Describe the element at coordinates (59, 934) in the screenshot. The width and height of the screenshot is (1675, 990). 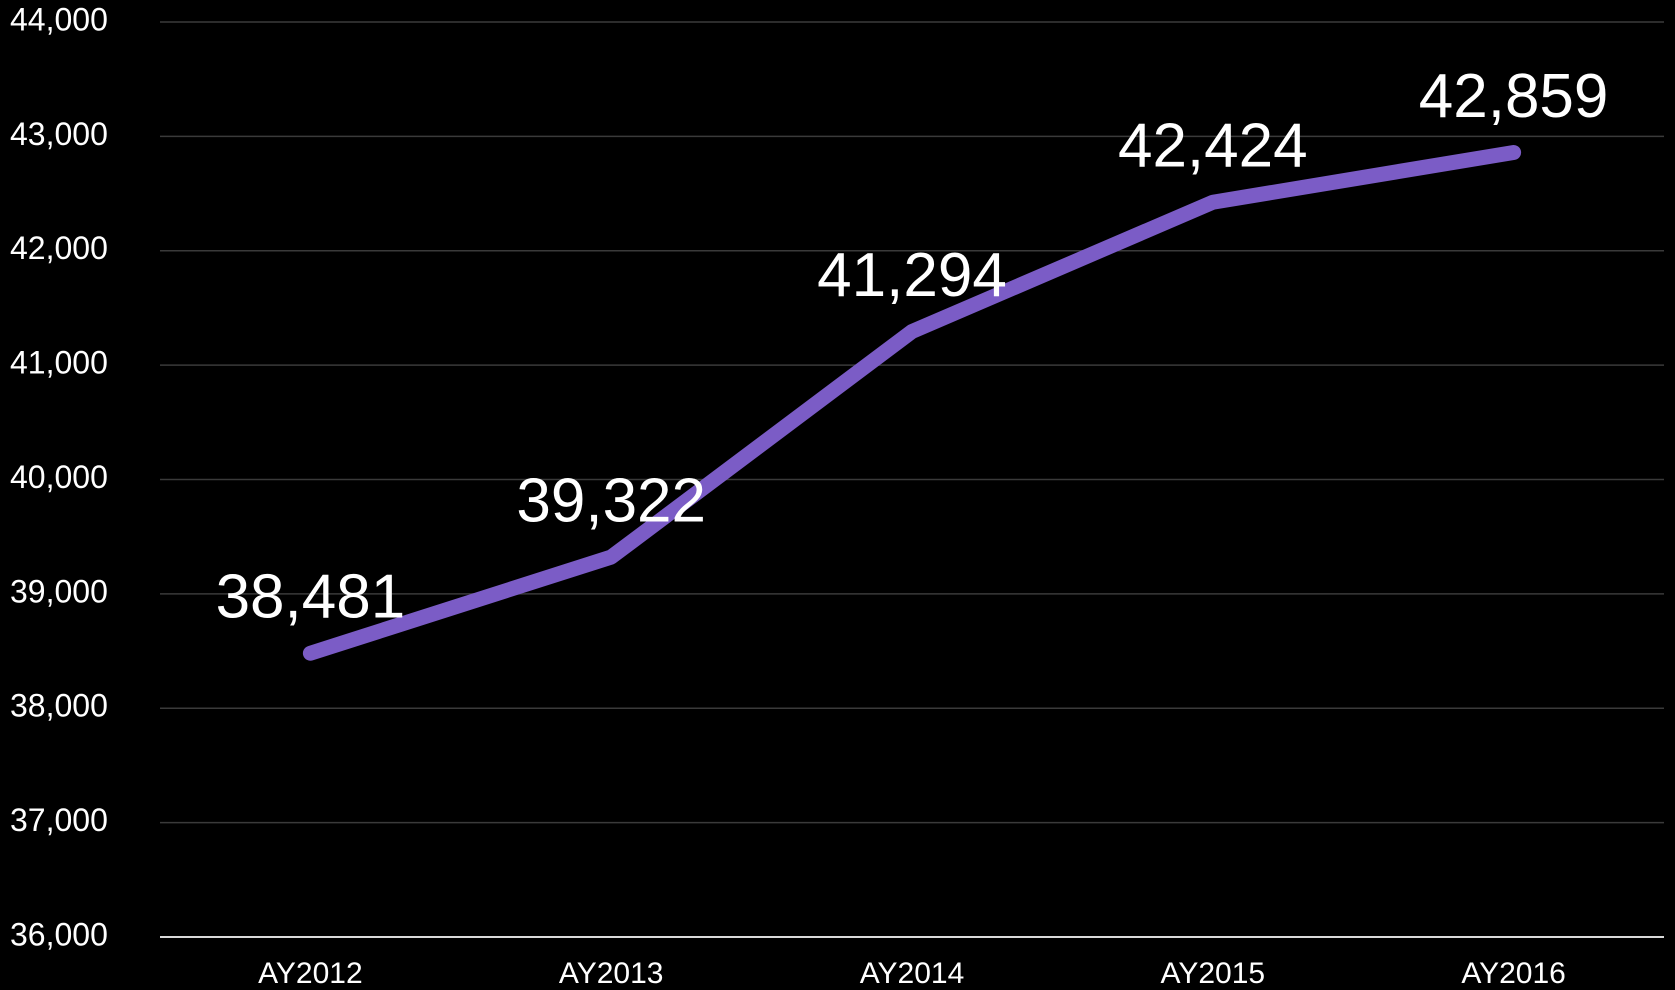
I see `y-tick-label: 36,000` at that location.